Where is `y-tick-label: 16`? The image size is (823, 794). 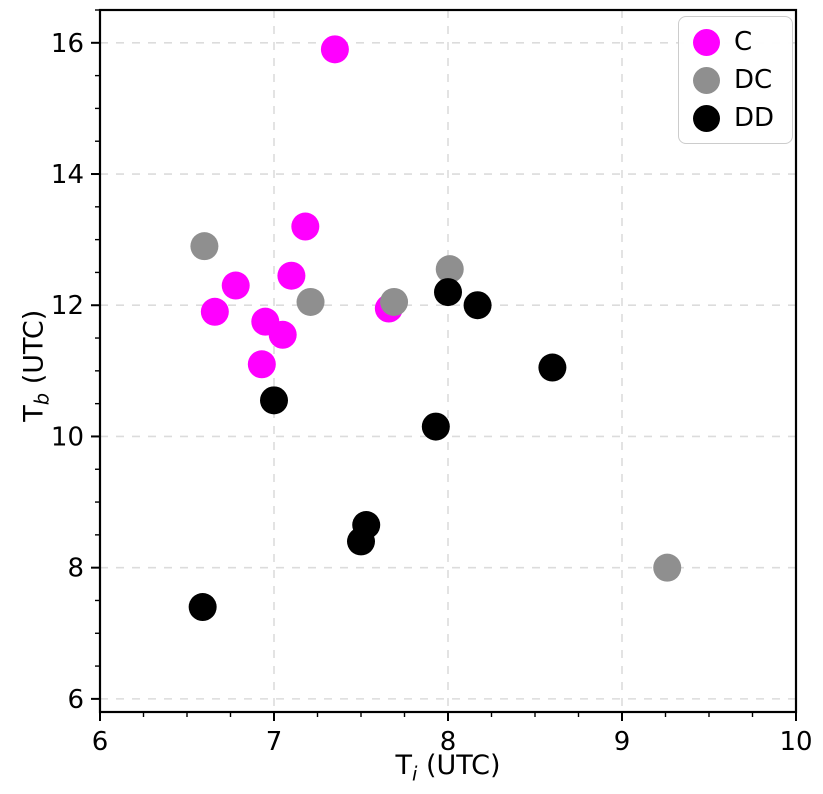
y-tick-label: 16 is located at coordinates (67, 44).